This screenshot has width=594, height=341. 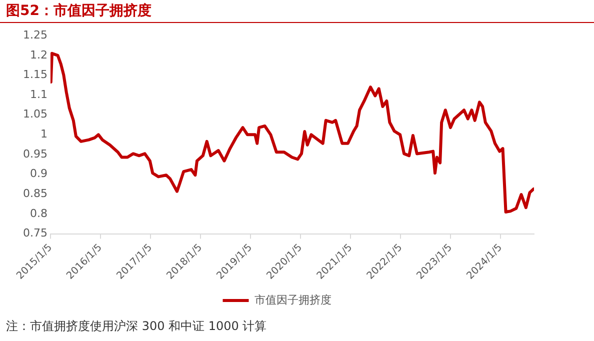 I want to click on text: 注：市值拥挤度使用沪深 300 和中证 1000 计算, so click(x=136, y=326).